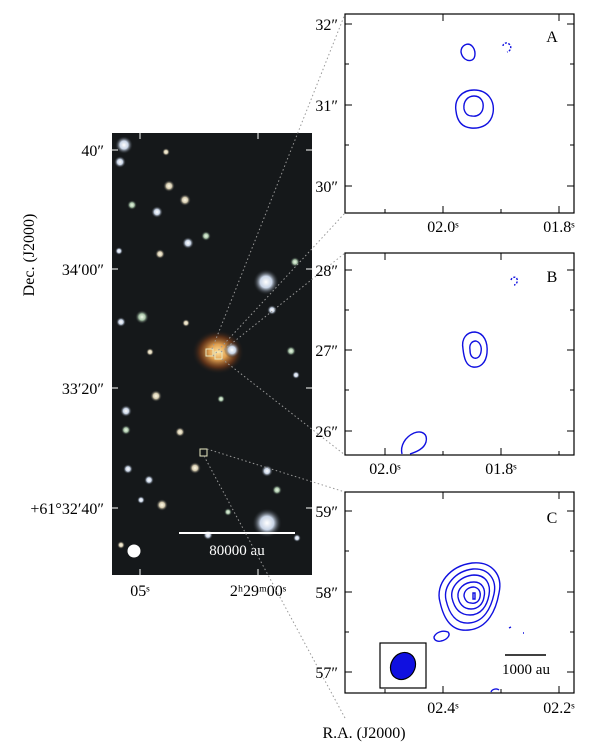 Image resolution: width=597 pixels, height=754 pixels. Describe the element at coordinates (326, 351) in the screenshot. I see `panel-b-dec-tick-2: 27″` at that location.